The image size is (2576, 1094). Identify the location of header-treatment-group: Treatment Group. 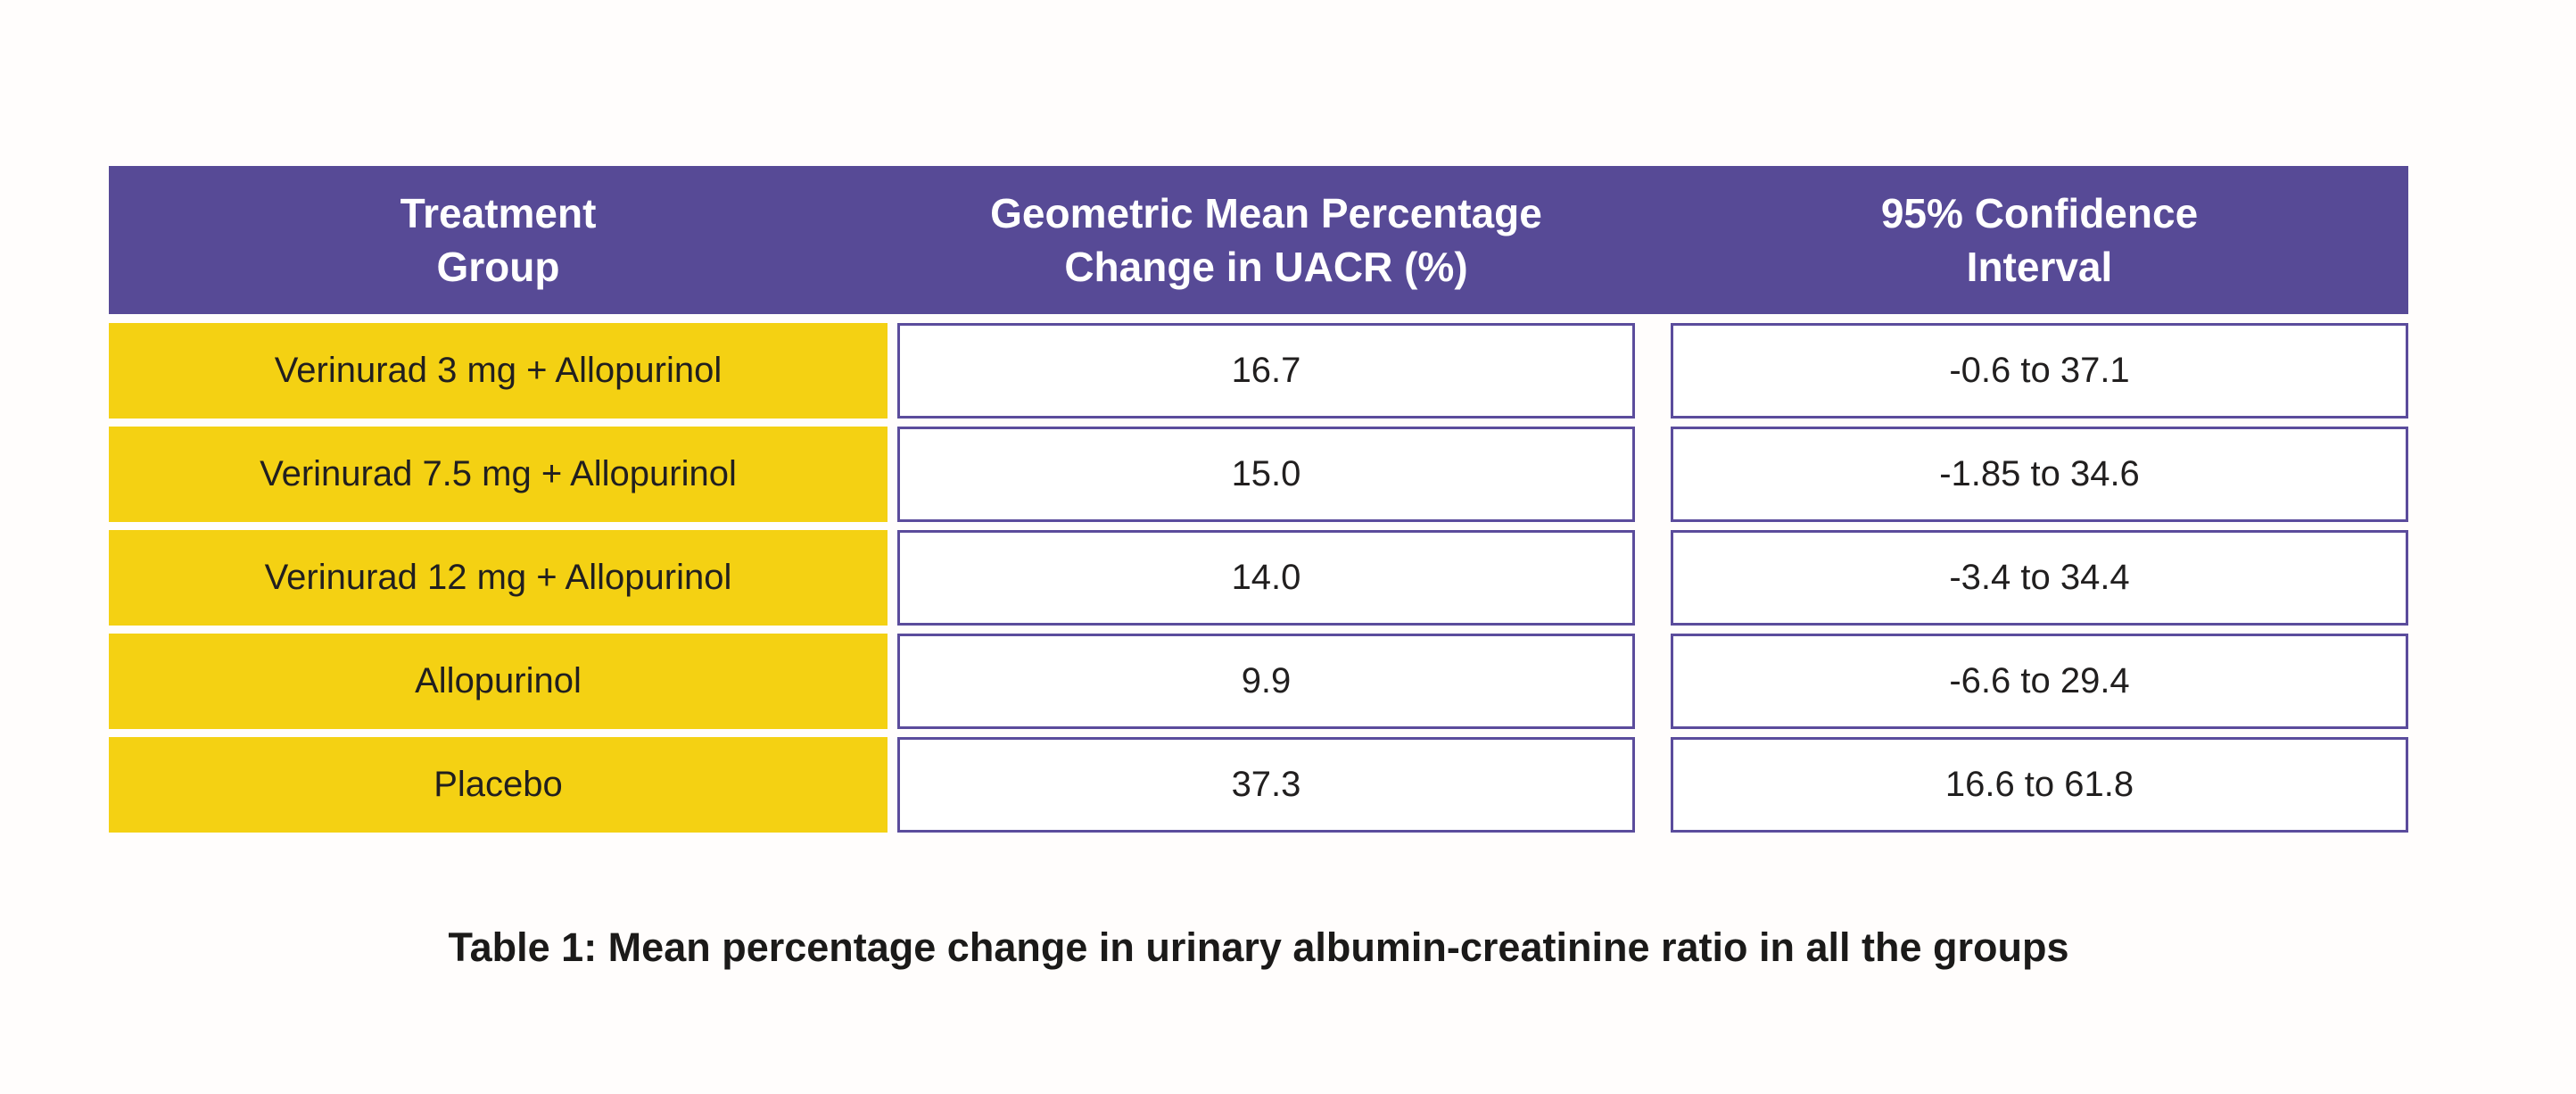
(499, 240).